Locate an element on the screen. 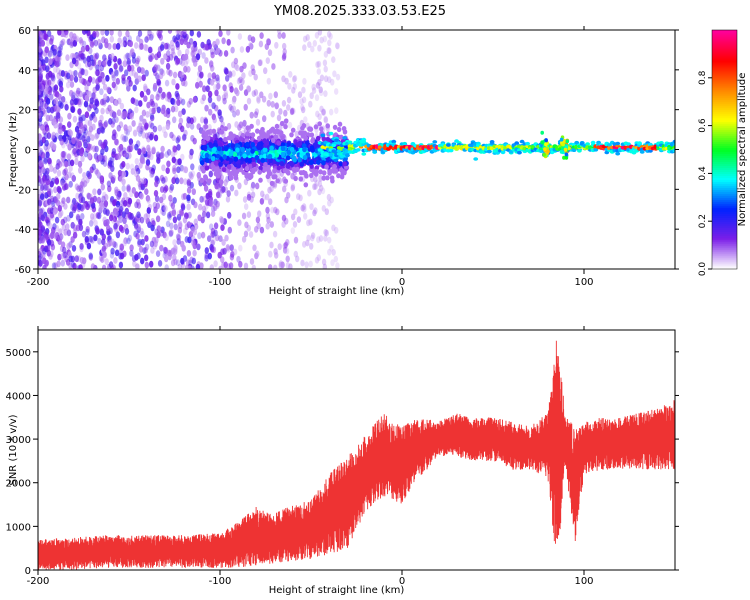 Image resolution: width=750 pixels, height=600 pixels. colorbar-tick-label: 0.8 is located at coordinates (703, 77).